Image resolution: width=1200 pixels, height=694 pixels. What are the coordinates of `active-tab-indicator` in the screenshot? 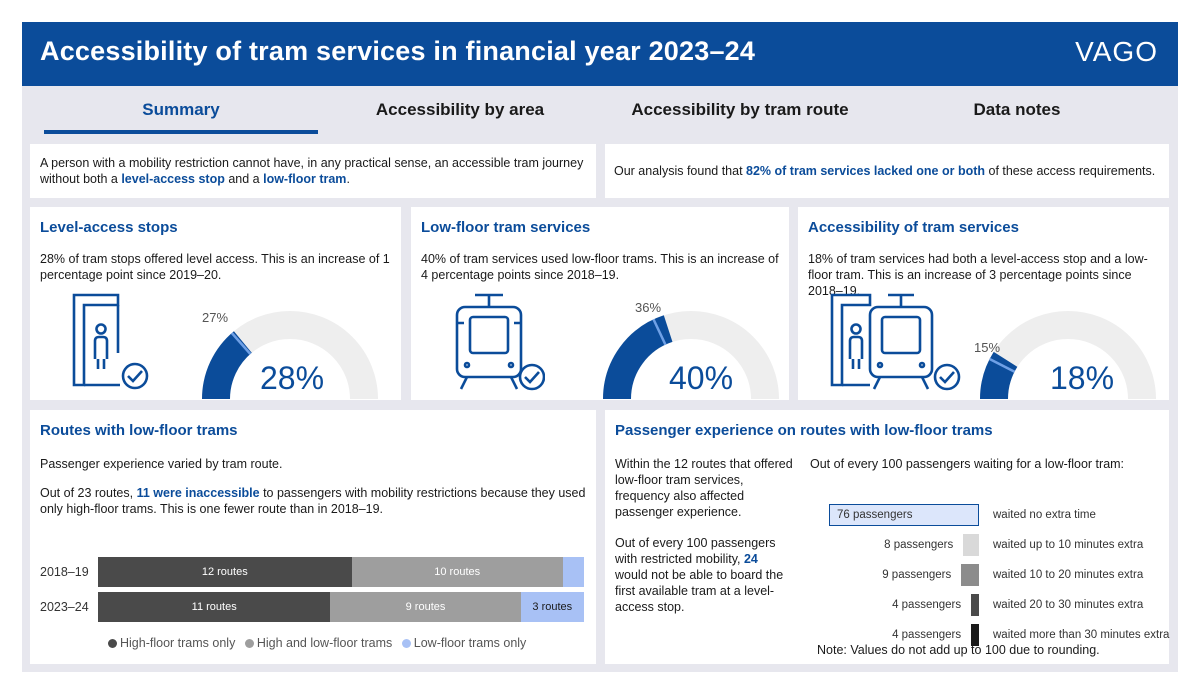 It's located at (181, 132).